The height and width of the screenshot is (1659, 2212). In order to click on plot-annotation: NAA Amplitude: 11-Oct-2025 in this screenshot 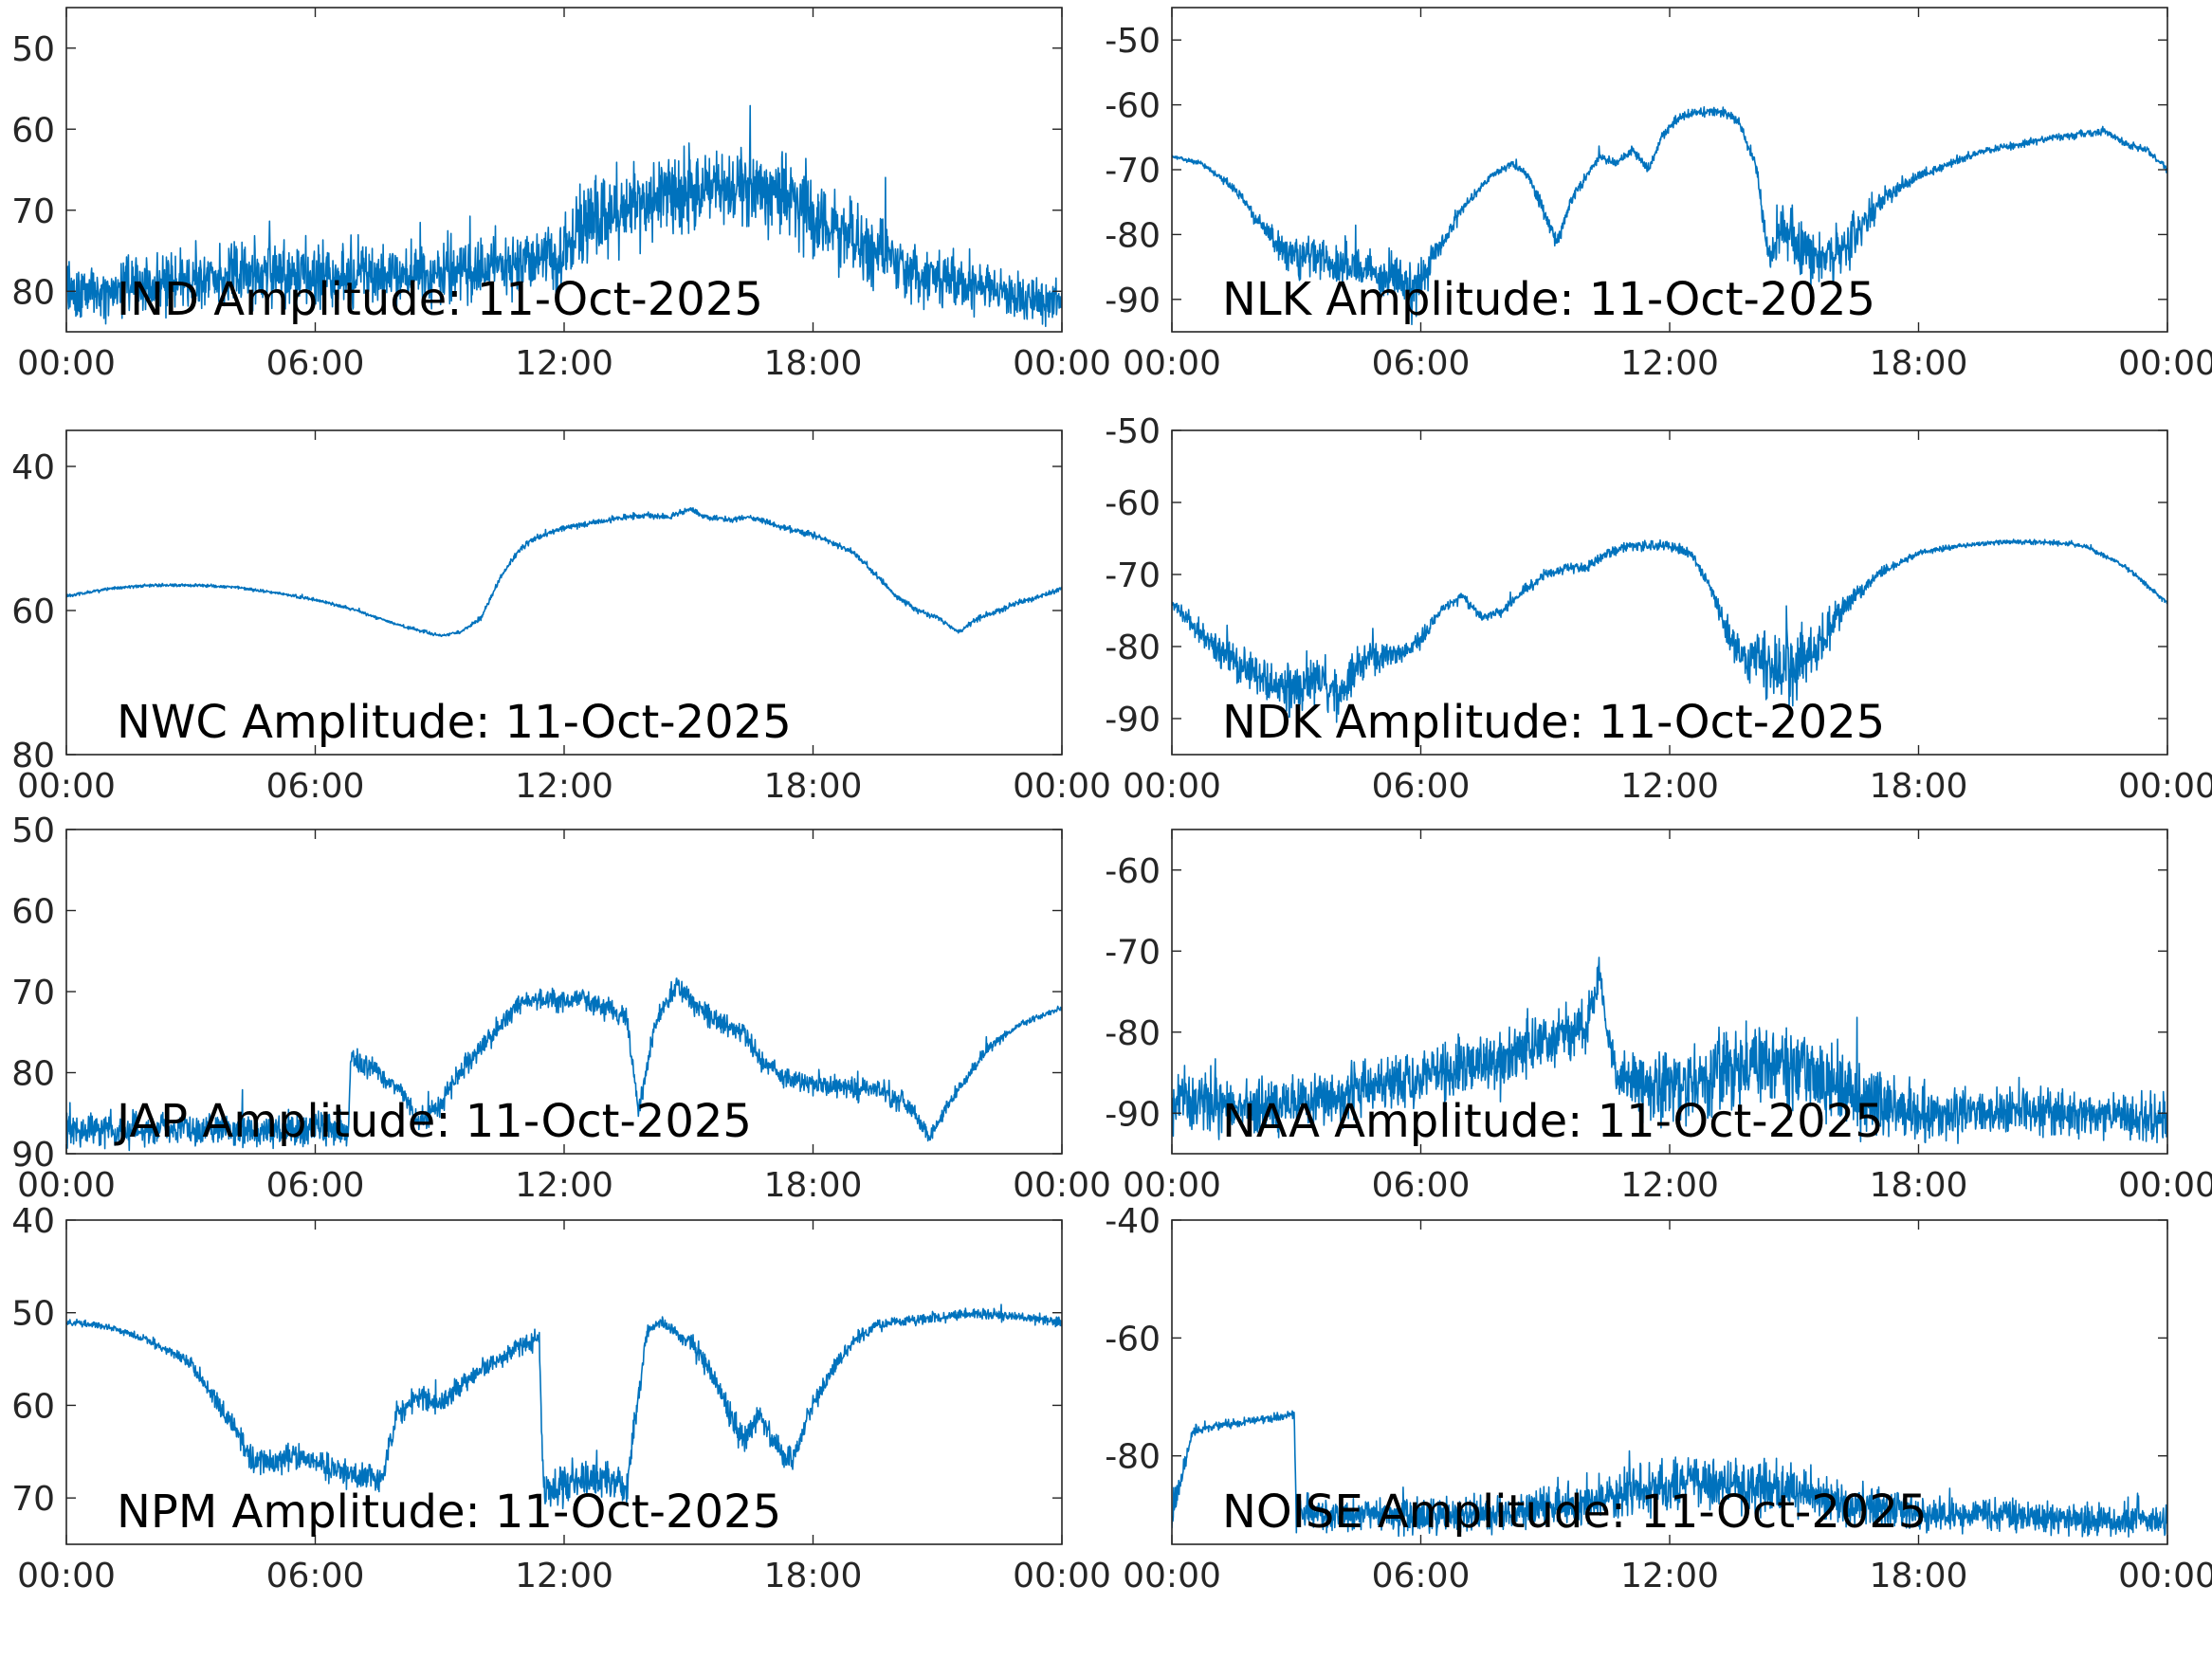, I will do `click(1553, 1121)`.